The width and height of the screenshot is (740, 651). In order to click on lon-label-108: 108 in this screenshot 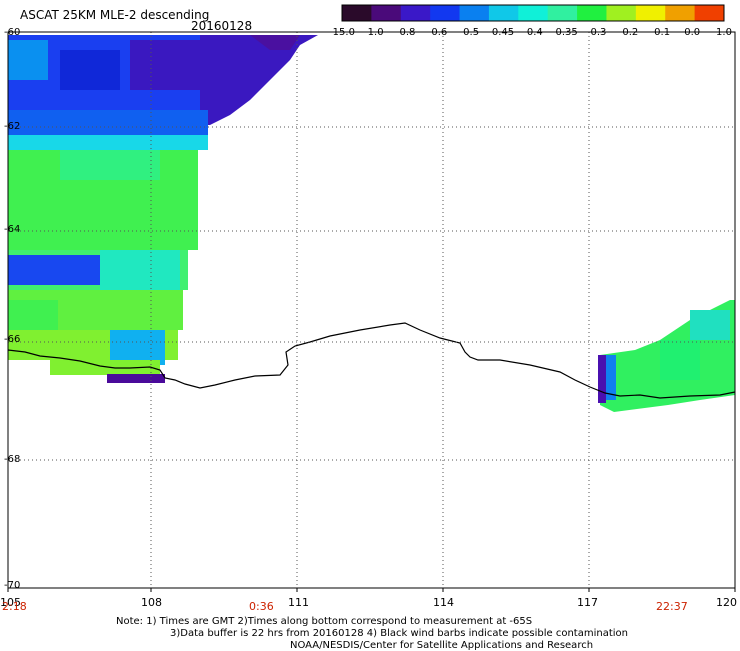, I will do `click(151, 602)`.